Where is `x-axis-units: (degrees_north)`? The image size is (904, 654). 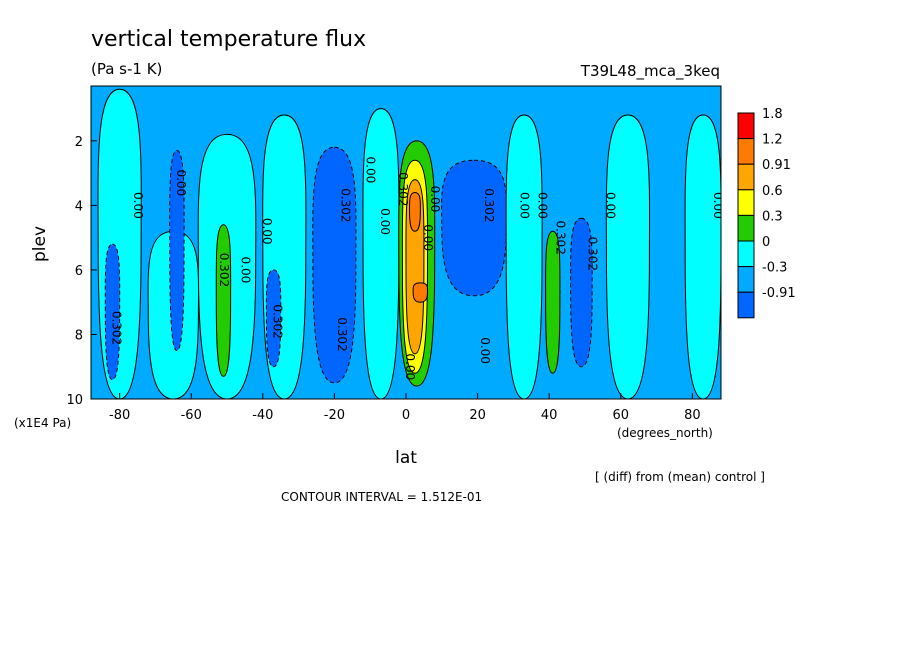 x-axis-units: (degrees_north) is located at coordinates (665, 433).